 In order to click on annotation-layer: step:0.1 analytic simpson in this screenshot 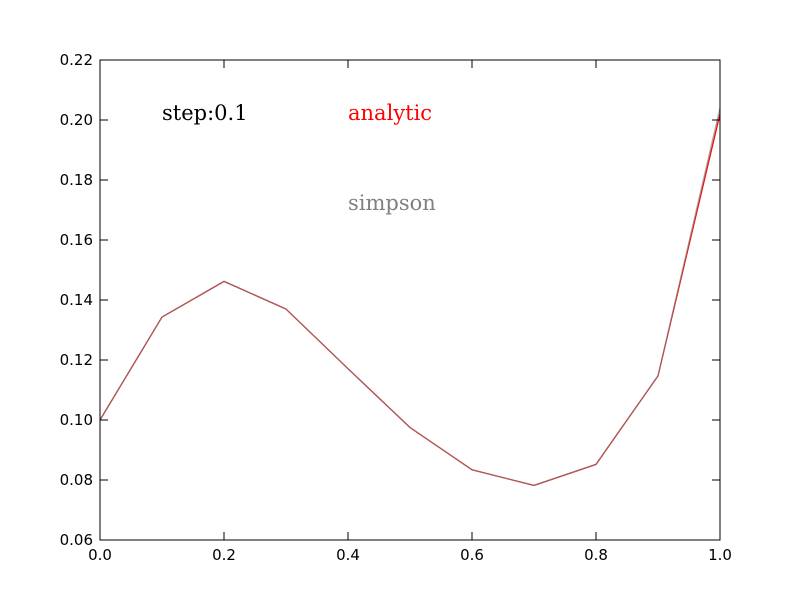, I will do `click(299, 158)`.